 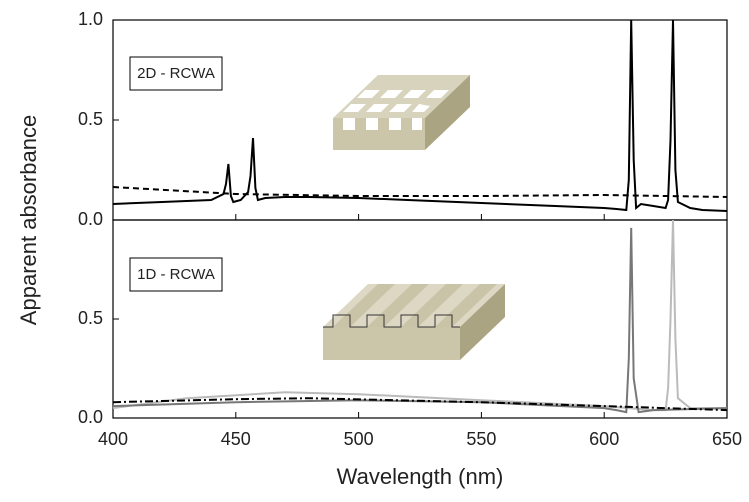 I want to click on x-tick-label: 450, so click(x=236, y=439).